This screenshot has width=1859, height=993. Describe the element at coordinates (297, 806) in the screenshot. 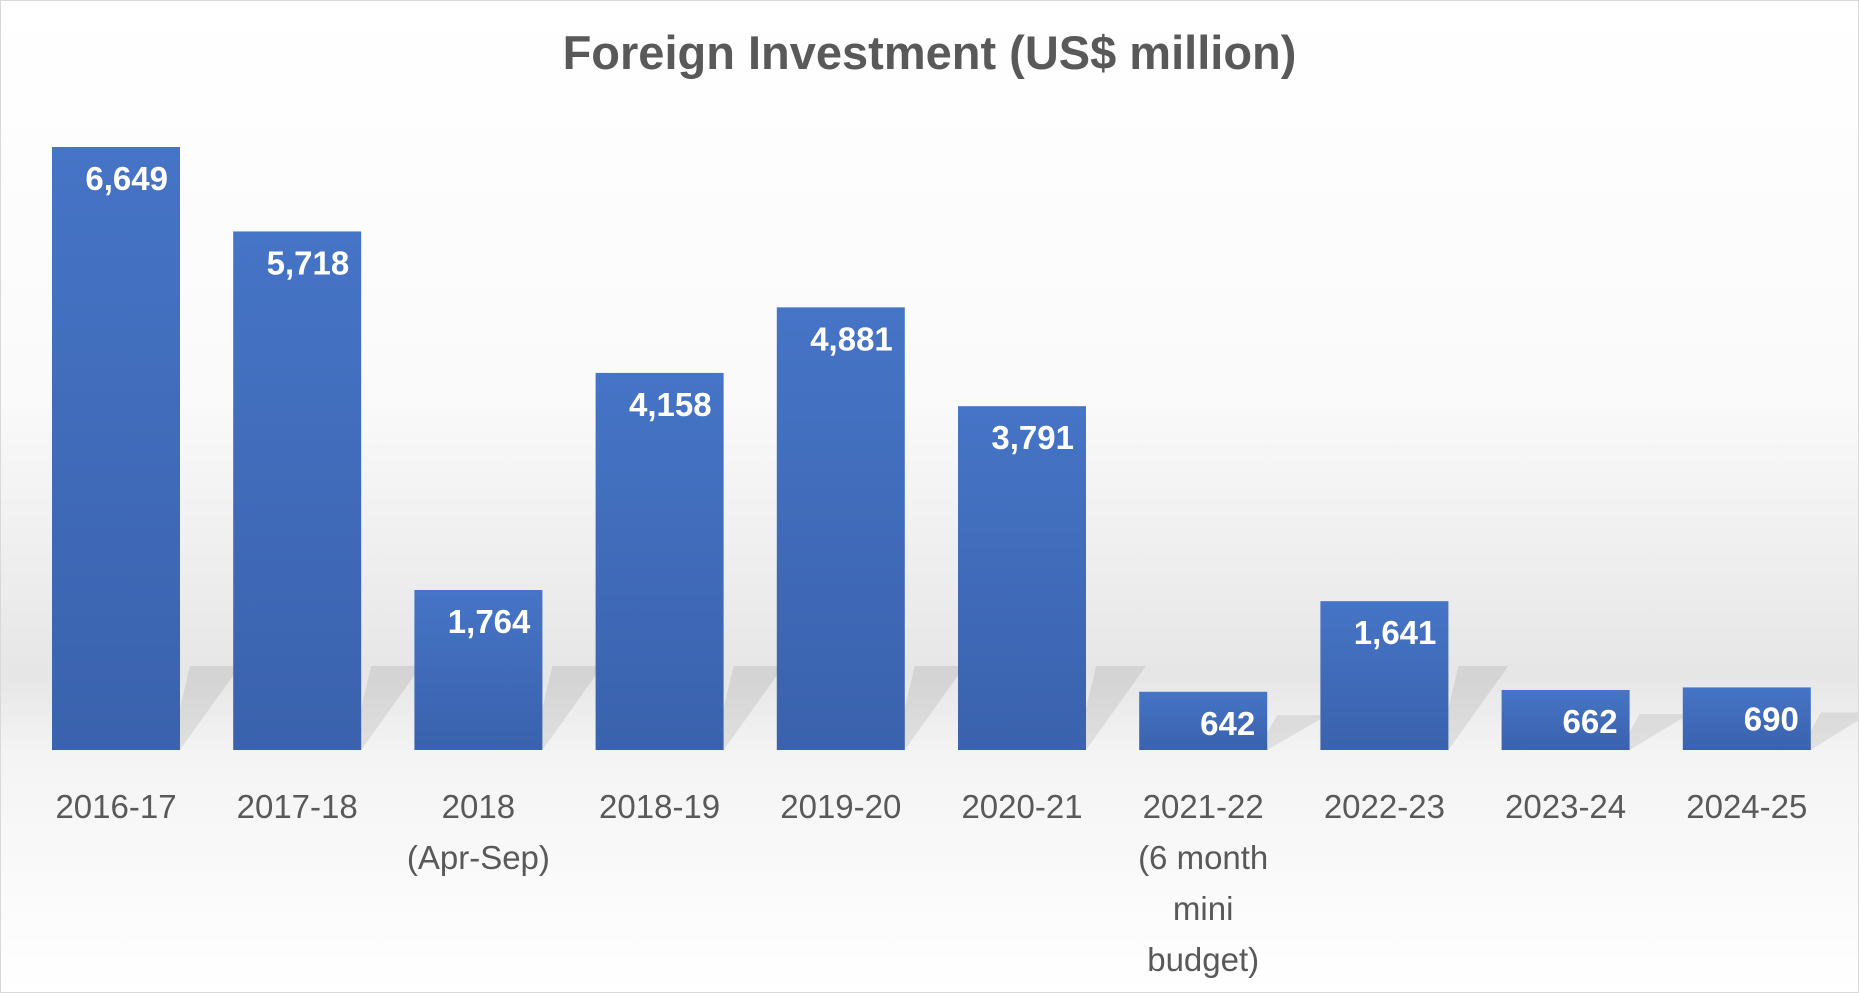

I see `x-tick-label: 2017-18` at that location.